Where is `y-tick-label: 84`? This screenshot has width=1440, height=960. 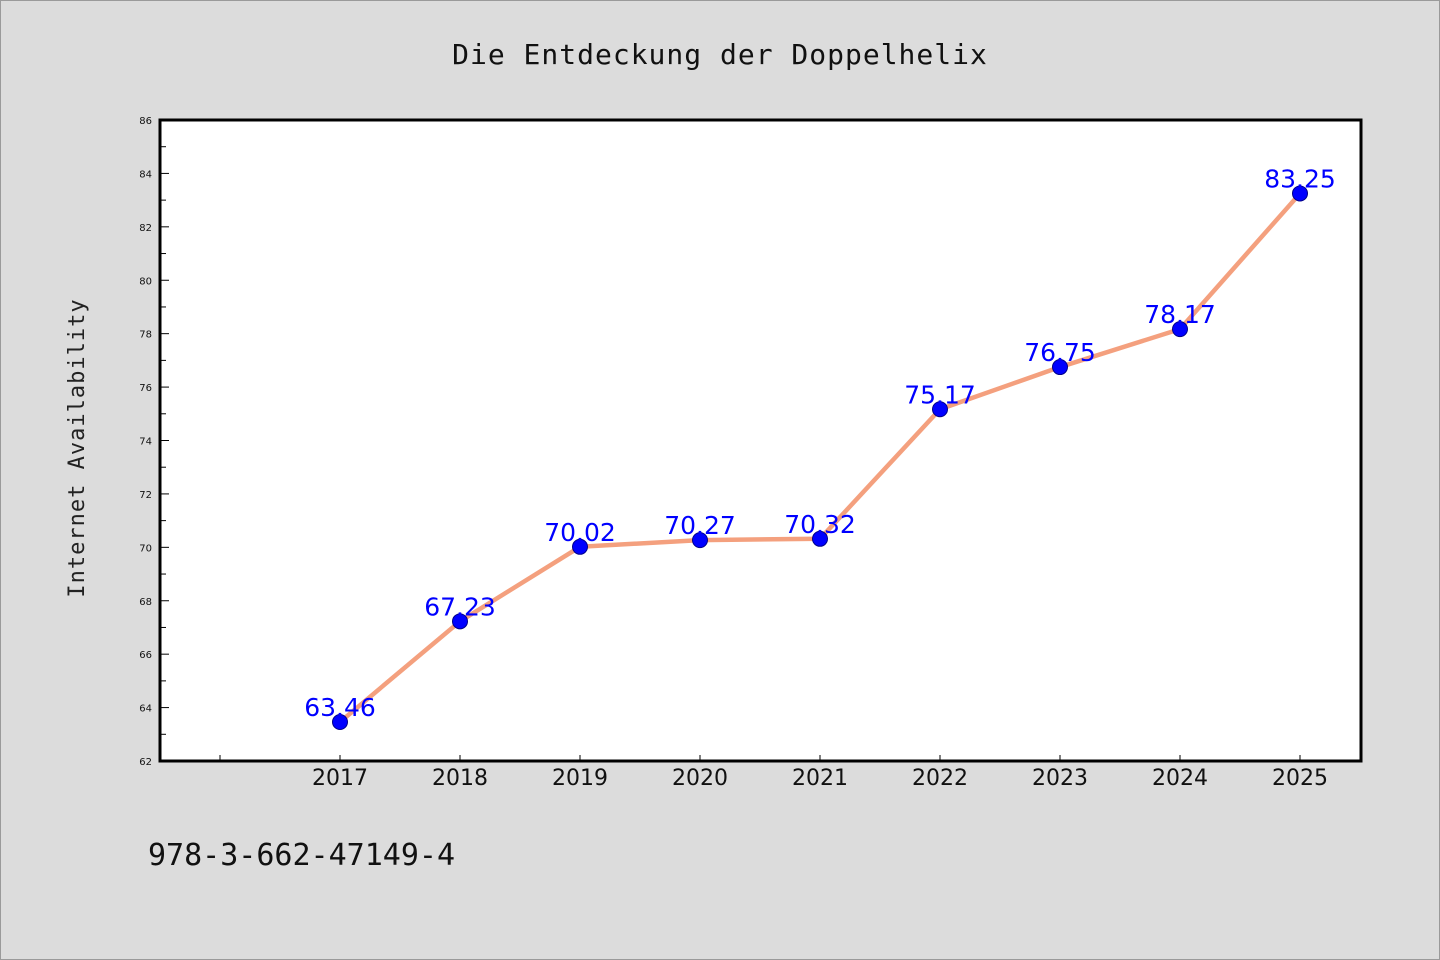
y-tick-label: 84 is located at coordinates (145, 174).